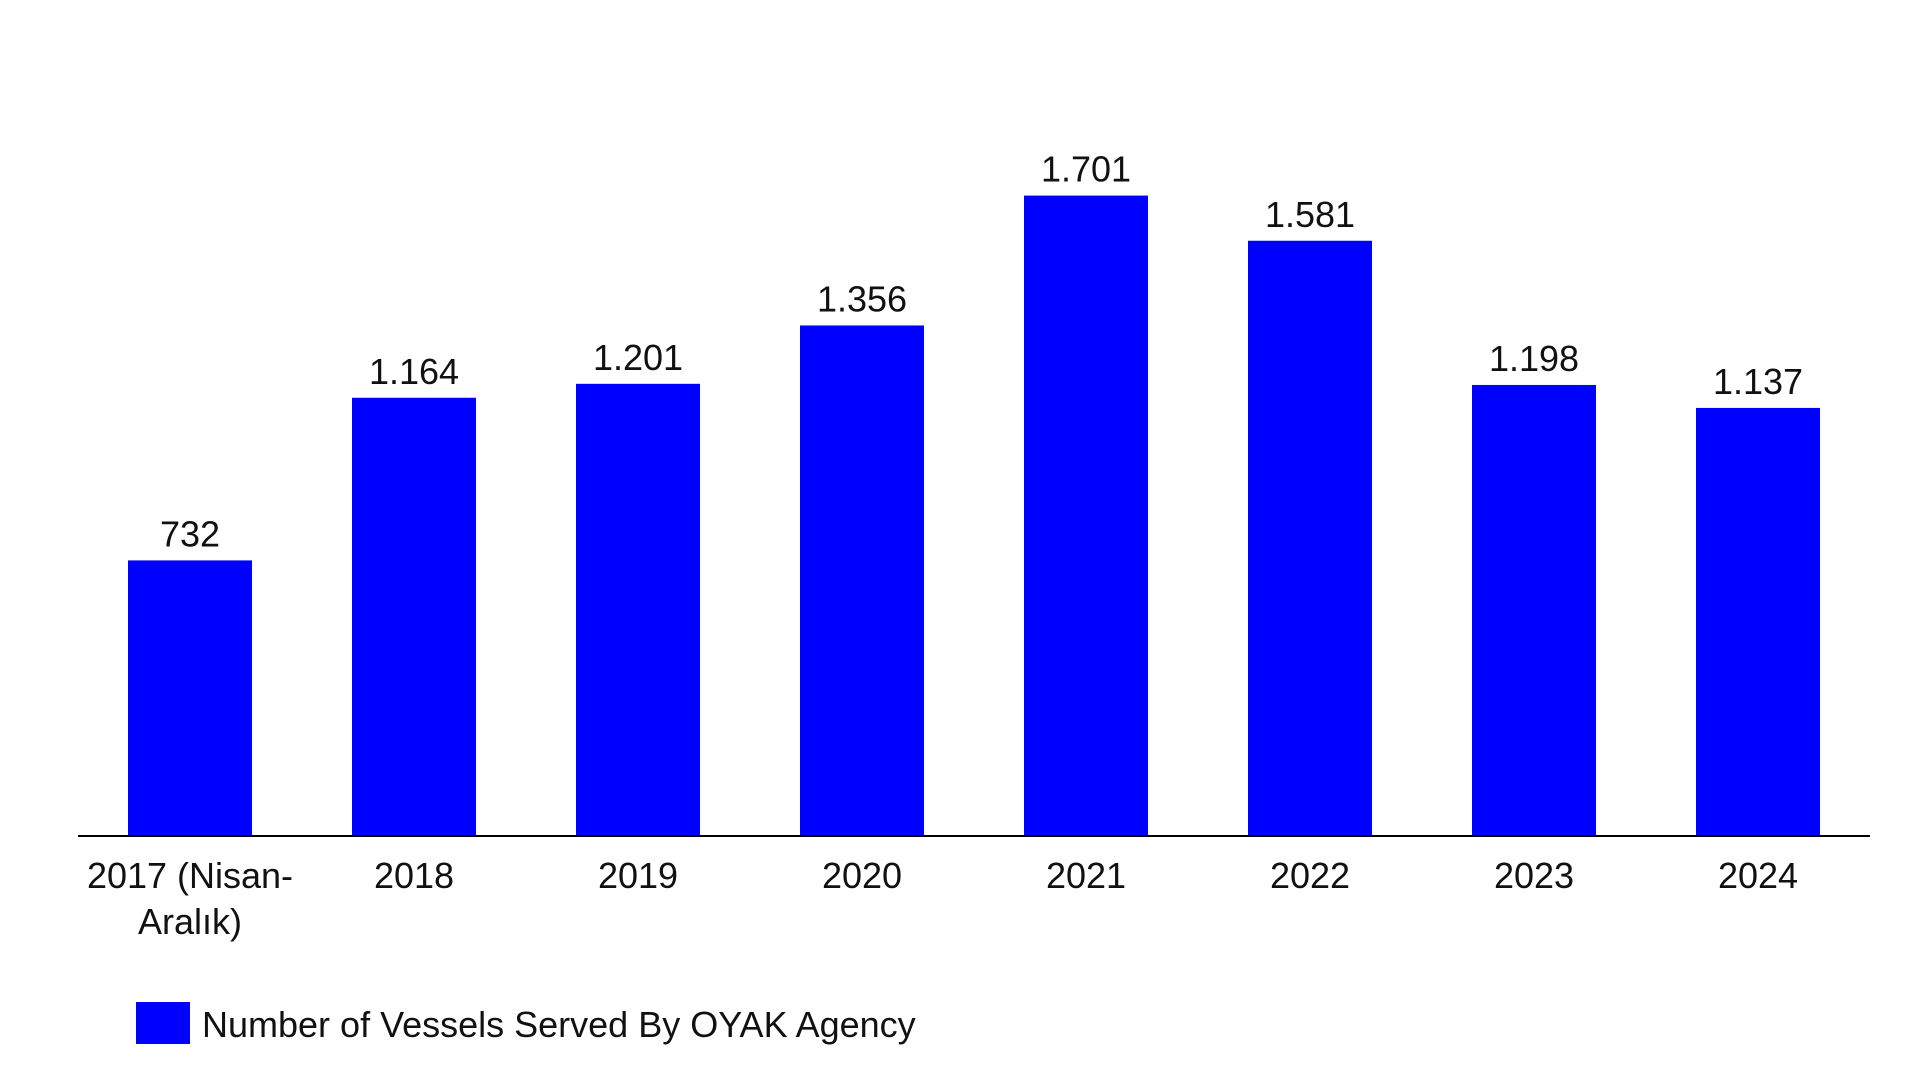  Describe the element at coordinates (559, 1024) in the screenshot. I see `legend-label: Number of Vessels Served By OYAK Agency` at that location.